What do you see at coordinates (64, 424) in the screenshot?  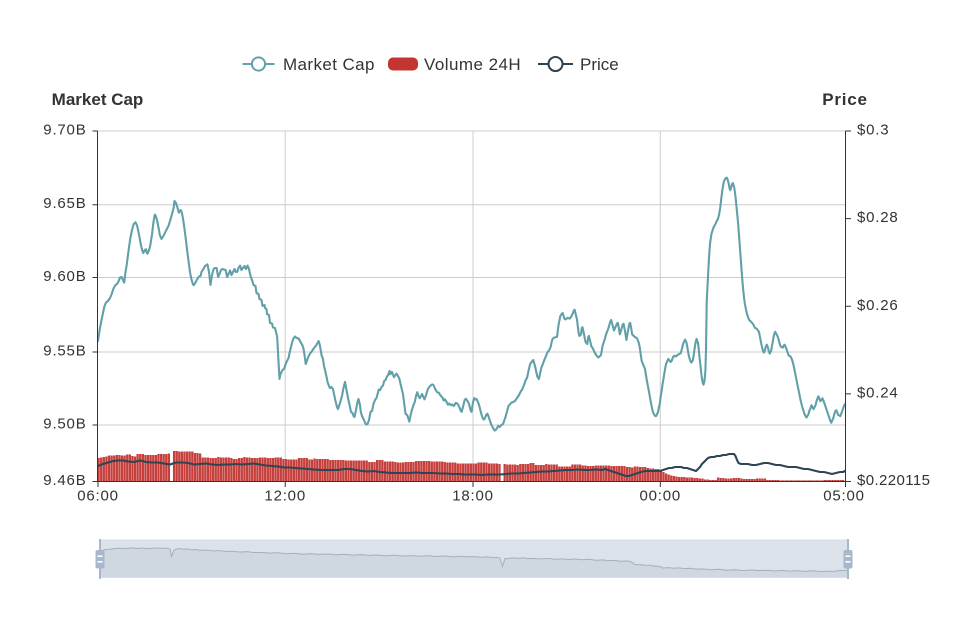 I see `svg-text: 9.50B` at bounding box center [64, 424].